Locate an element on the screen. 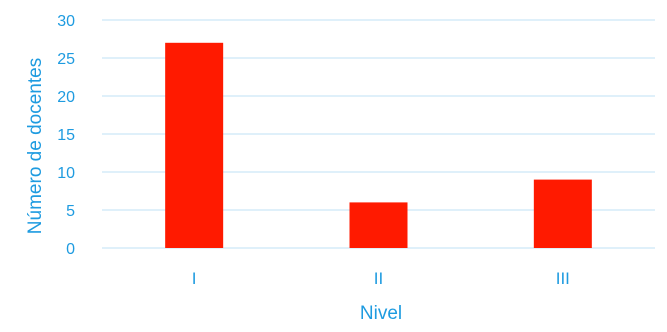 Image resolution: width=667 pixels, height=332 pixels. x-tick-label-III: III is located at coordinates (563, 278).